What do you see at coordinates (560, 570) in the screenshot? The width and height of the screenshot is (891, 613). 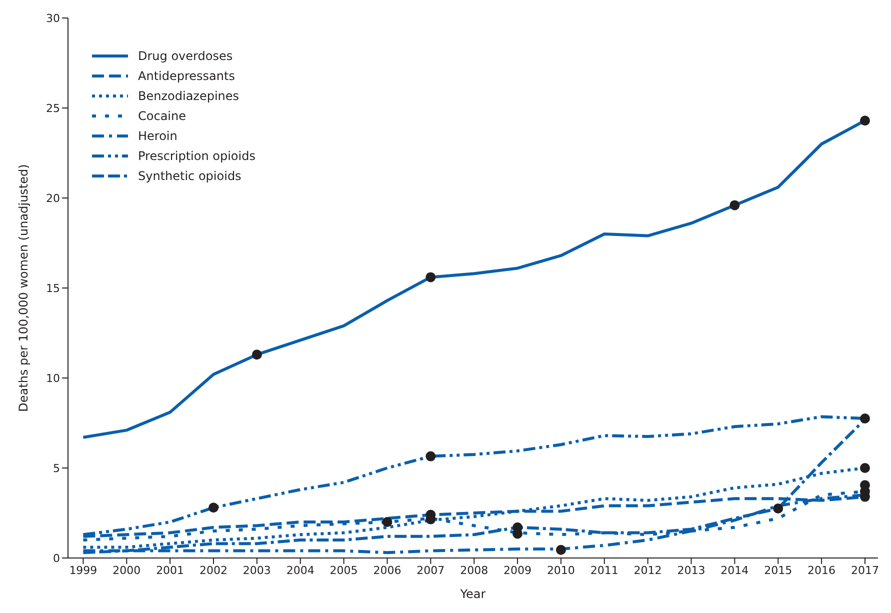 I see `x-tick-label: 2010` at bounding box center [560, 570].